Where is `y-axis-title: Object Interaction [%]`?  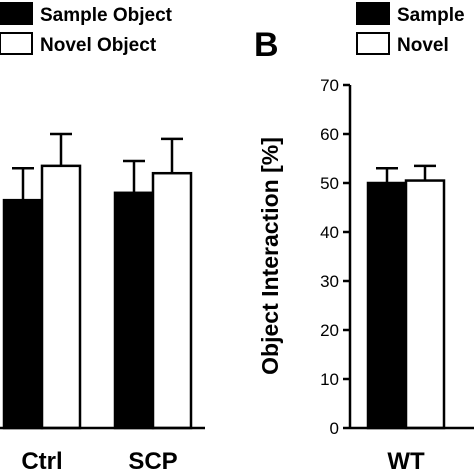 y-axis-title: Object Interaction [%] is located at coordinates (270, 256).